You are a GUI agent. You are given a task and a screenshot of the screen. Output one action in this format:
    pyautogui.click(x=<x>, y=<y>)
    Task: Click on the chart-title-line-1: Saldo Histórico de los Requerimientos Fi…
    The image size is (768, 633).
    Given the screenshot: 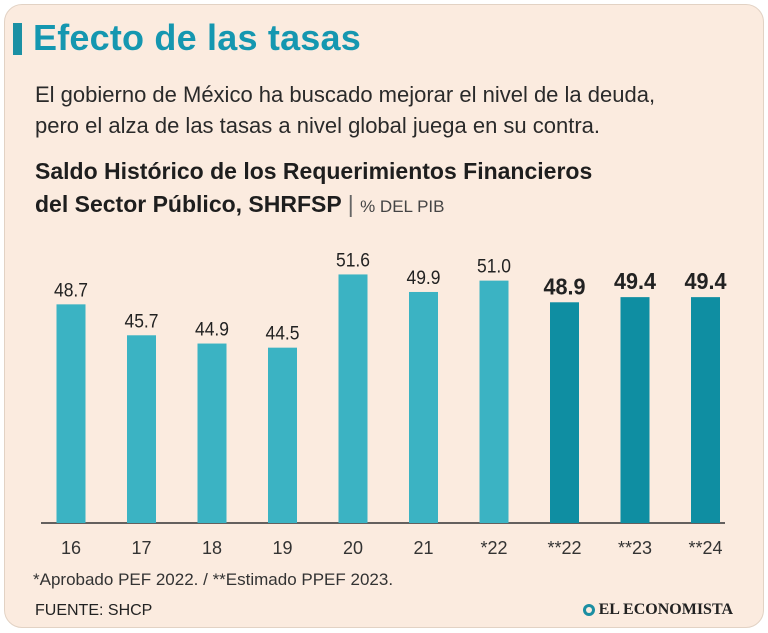 What is the action you would take?
    pyautogui.click(x=314, y=171)
    